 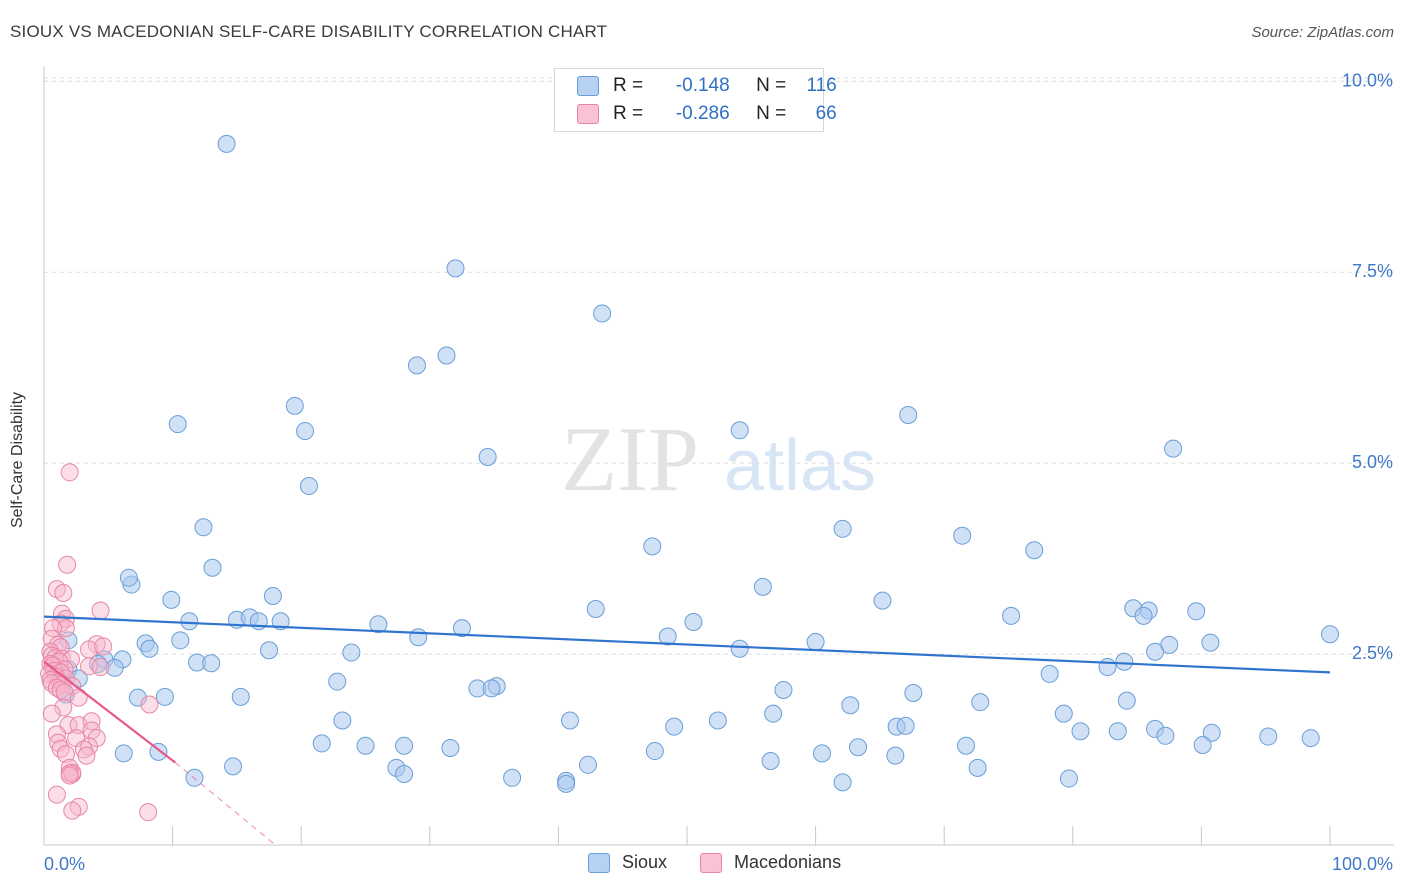 What do you see at coordinates (588, 86) in the screenshot?
I see `sioux-swatch` at bounding box center [588, 86].